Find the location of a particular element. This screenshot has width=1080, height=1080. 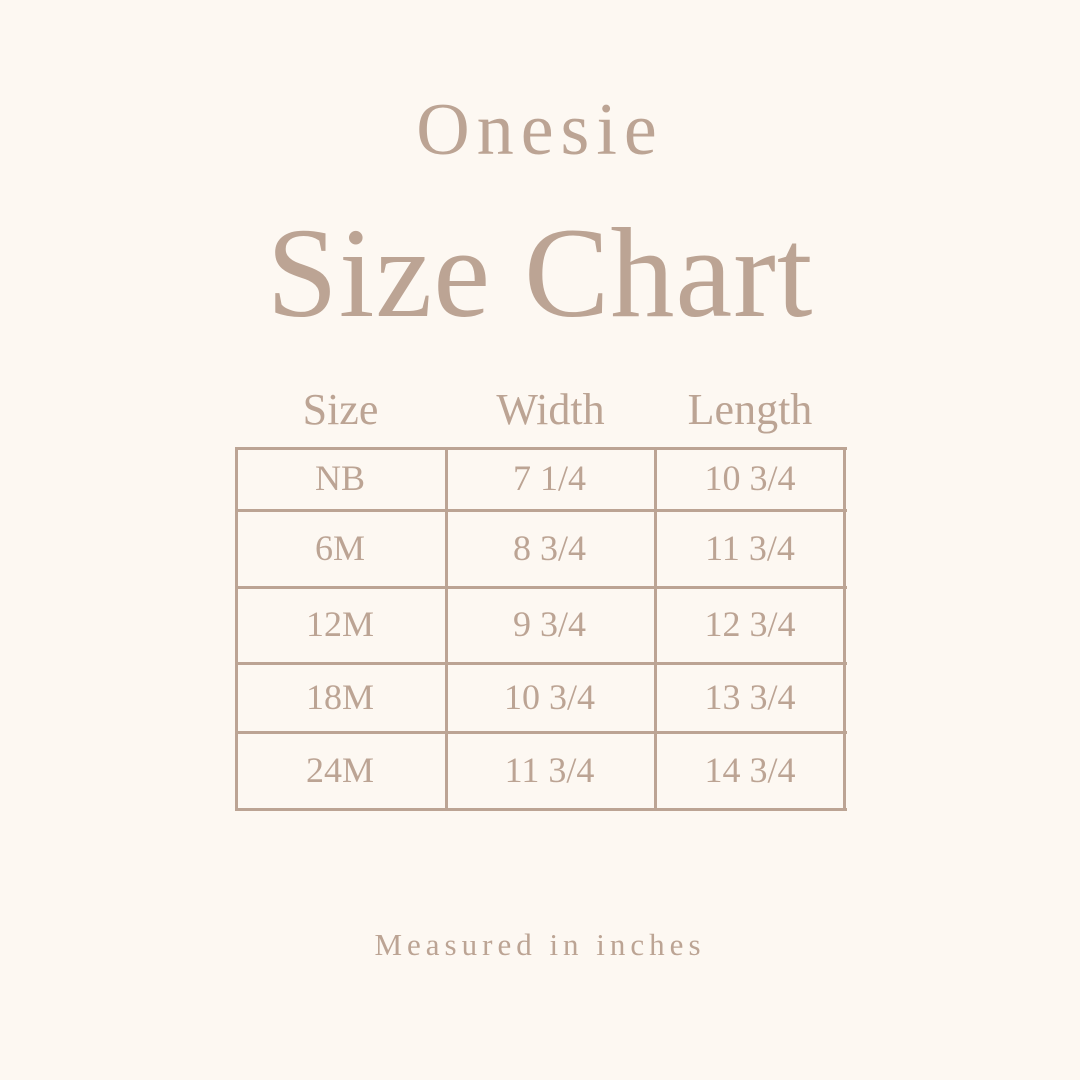

header-size: Size is located at coordinates (340, 409).